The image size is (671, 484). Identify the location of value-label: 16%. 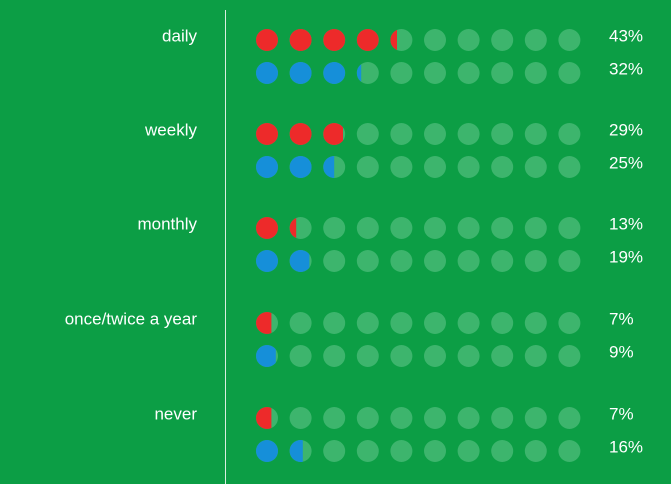
(626, 446).